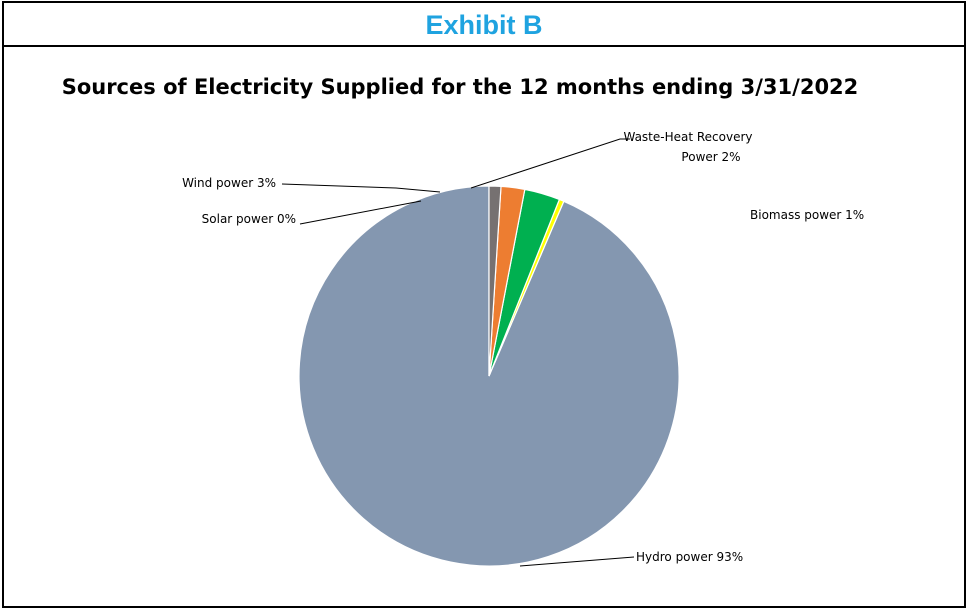 The width and height of the screenshot is (968, 610). I want to click on pie-slice-biomass-power, so click(495, 281).